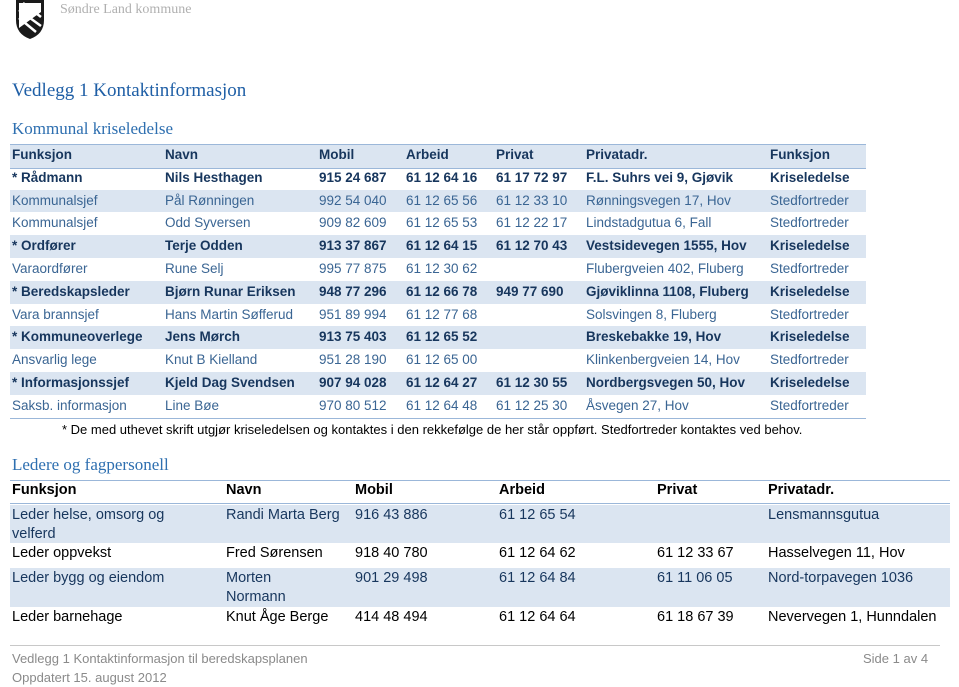  I want to click on table-cell: Hasselvegen 11, Hov, so click(836, 553).